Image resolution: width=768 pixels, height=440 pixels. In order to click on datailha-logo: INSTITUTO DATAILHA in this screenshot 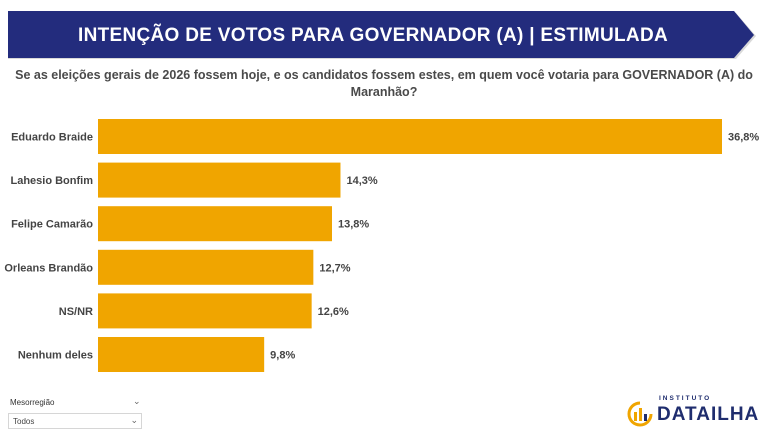, I will do `click(696, 412)`.